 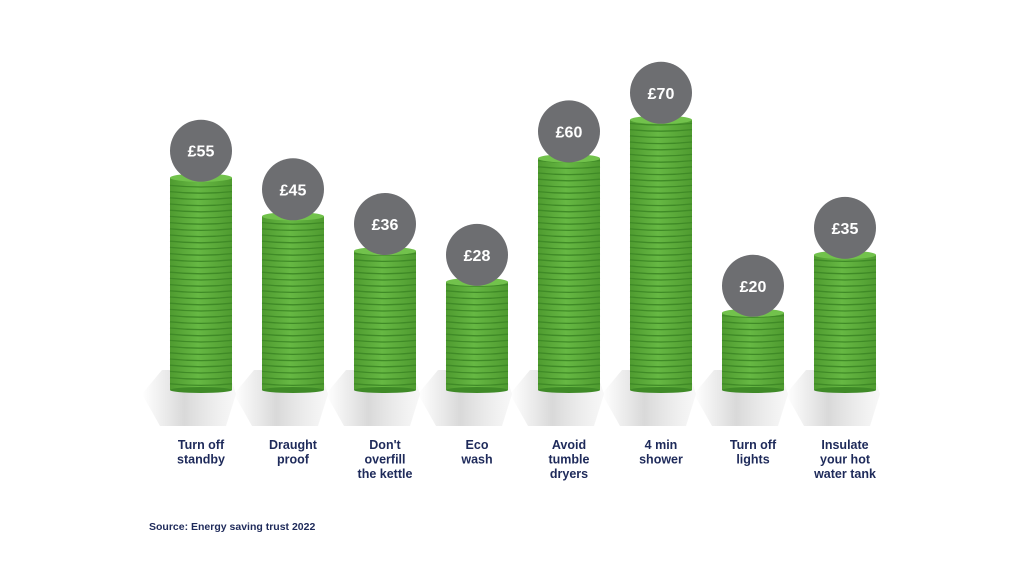 What do you see at coordinates (385, 460) in the screenshot?
I see `category-label-line: overfill` at bounding box center [385, 460].